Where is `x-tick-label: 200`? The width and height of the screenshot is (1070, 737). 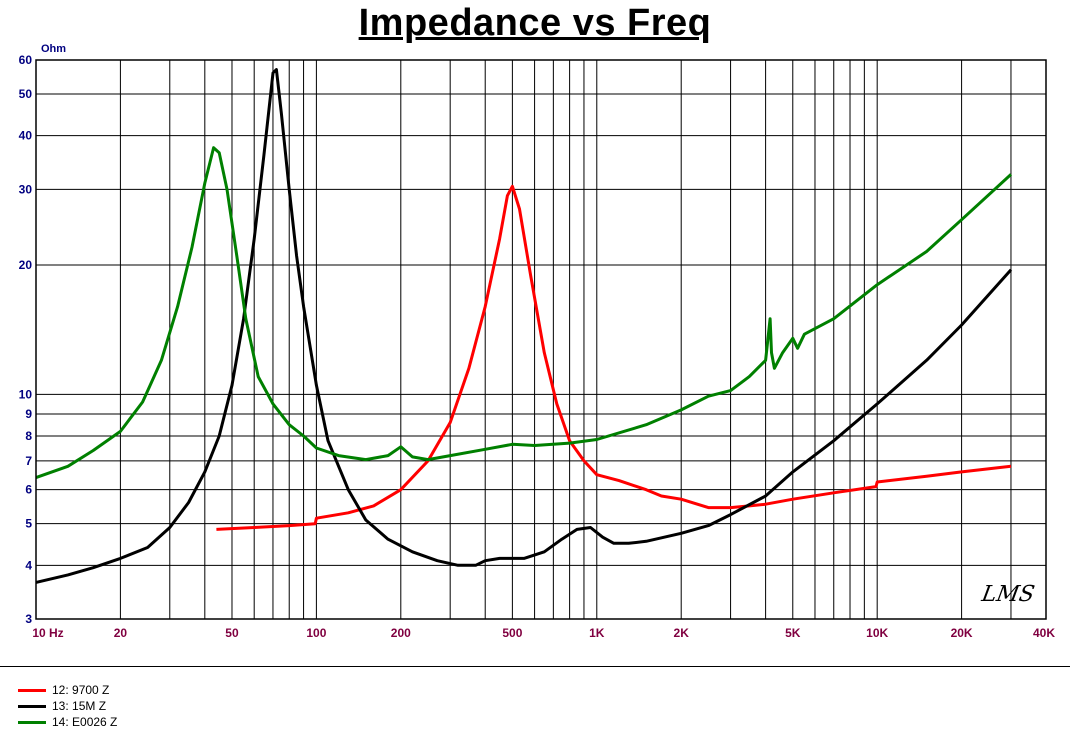
x-tick-label: 200 is located at coordinates (401, 633).